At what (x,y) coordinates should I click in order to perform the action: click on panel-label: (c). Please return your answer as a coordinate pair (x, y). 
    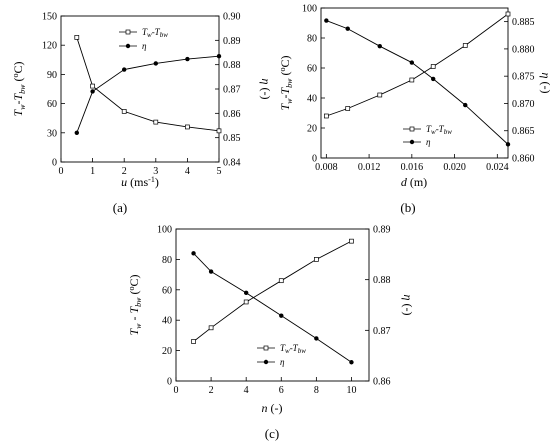
    Looking at the image, I should click on (272, 433).